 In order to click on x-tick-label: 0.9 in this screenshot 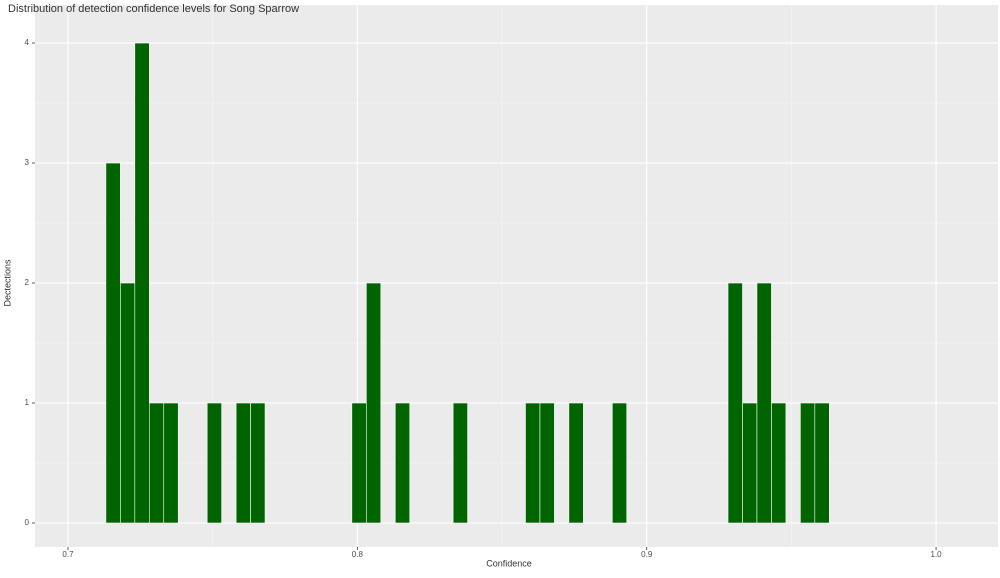, I will do `click(647, 554)`.